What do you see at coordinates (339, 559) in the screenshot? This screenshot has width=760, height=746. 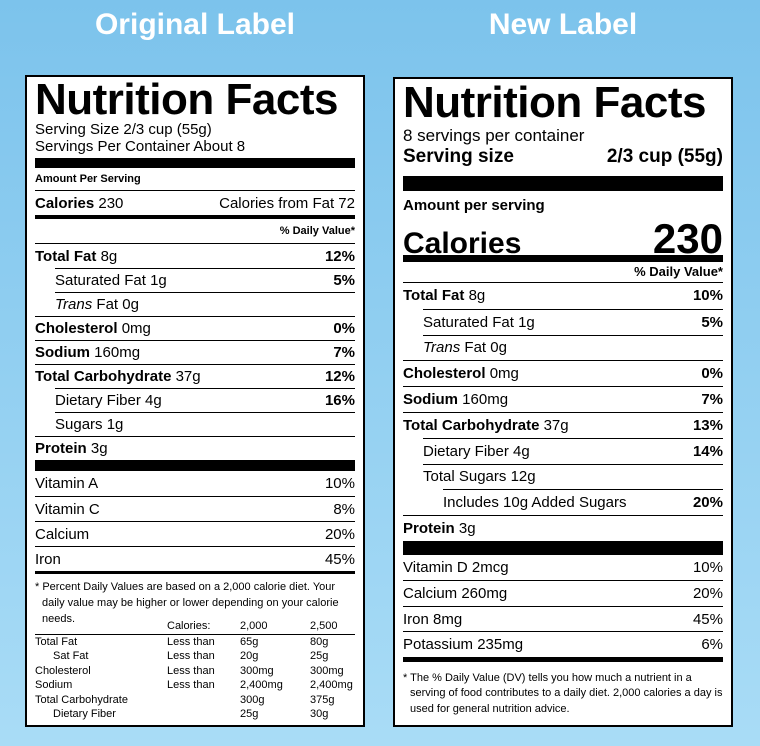 I see `daily-value: 45%` at bounding box center [339, 559].